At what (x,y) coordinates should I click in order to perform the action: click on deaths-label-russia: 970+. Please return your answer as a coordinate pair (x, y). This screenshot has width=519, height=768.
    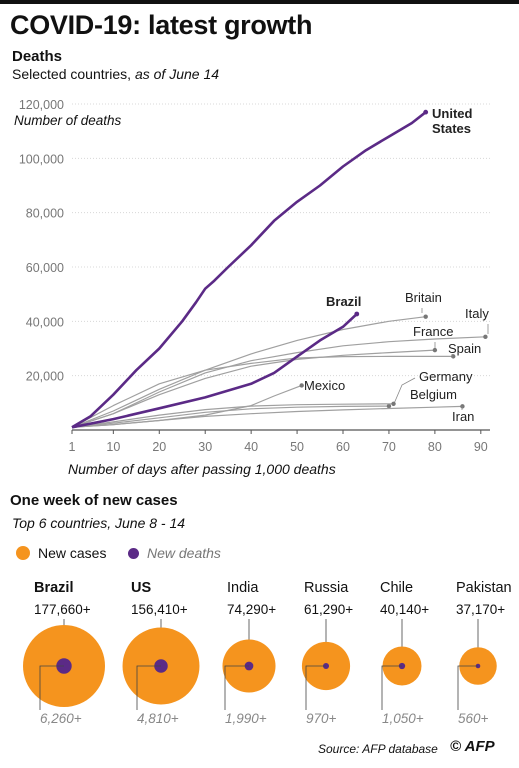
    Looking at the image, I should click on (321, 718).